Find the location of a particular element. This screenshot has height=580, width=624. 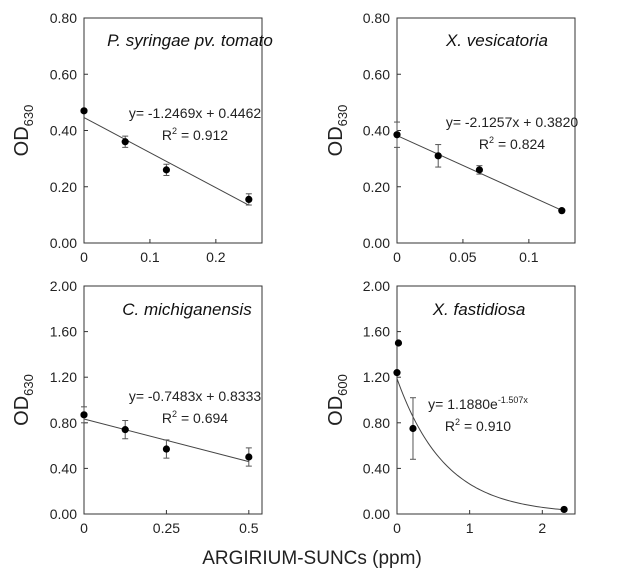

fit-equation: y= 1.1880e-1.507x is located at coordinates (478, 403).